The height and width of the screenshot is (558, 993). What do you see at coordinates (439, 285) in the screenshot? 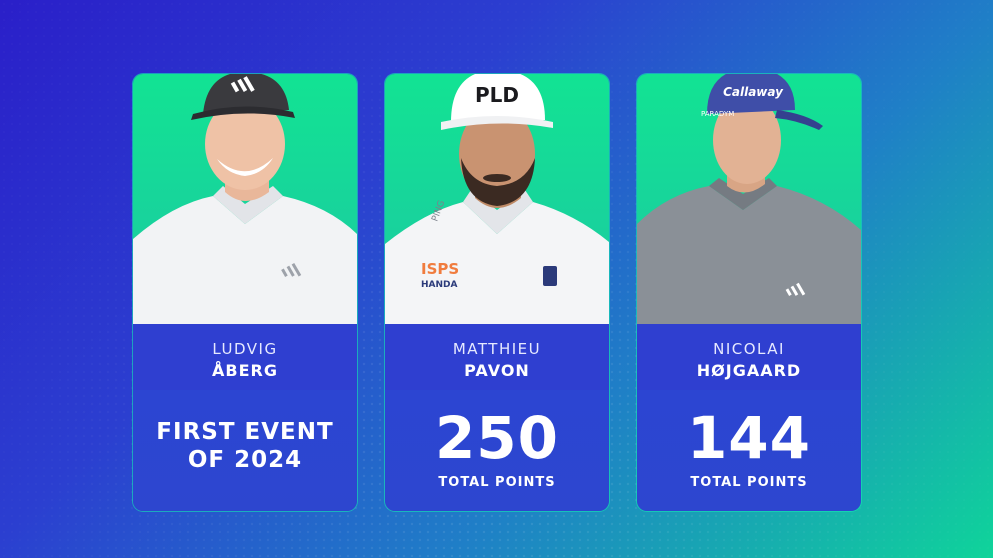
I see `sponsor-handa: HANDA` at bounding box center [439, 285].